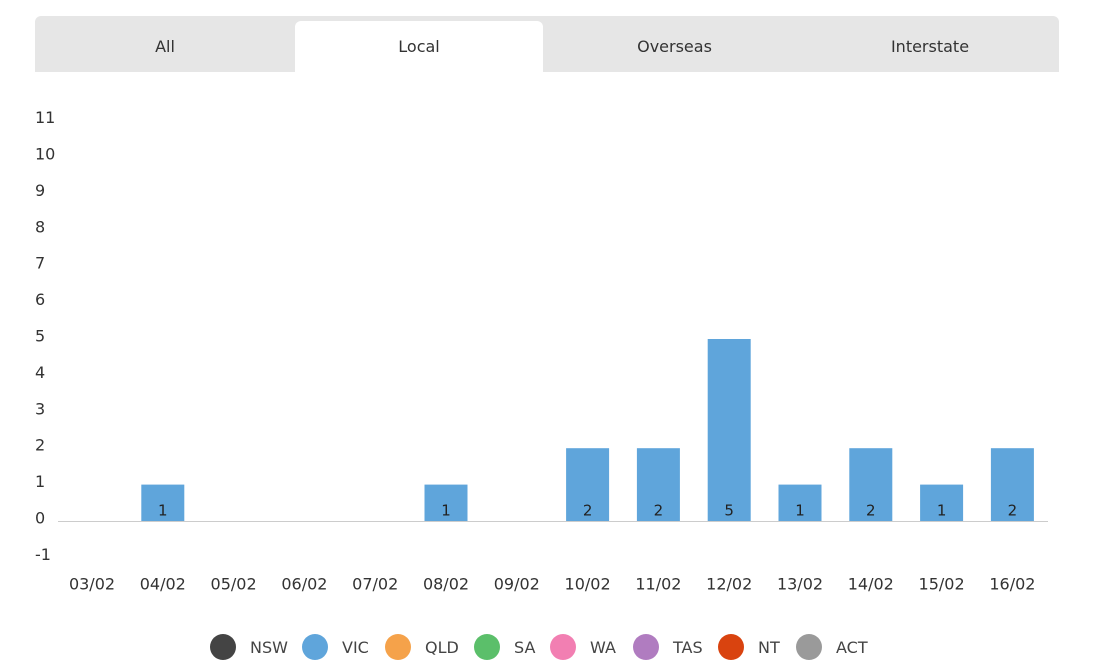  I want to click on legend-label: VIC, so click(355, 647).